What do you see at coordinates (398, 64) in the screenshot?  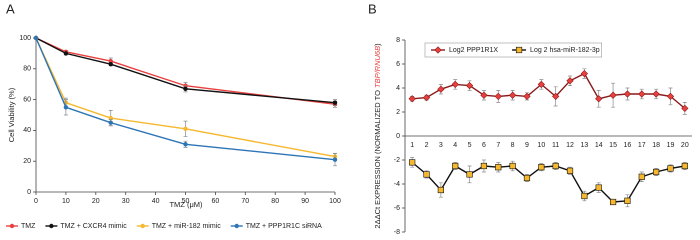 I see `y-tick-label: 6` at bounding box center [398, 64].